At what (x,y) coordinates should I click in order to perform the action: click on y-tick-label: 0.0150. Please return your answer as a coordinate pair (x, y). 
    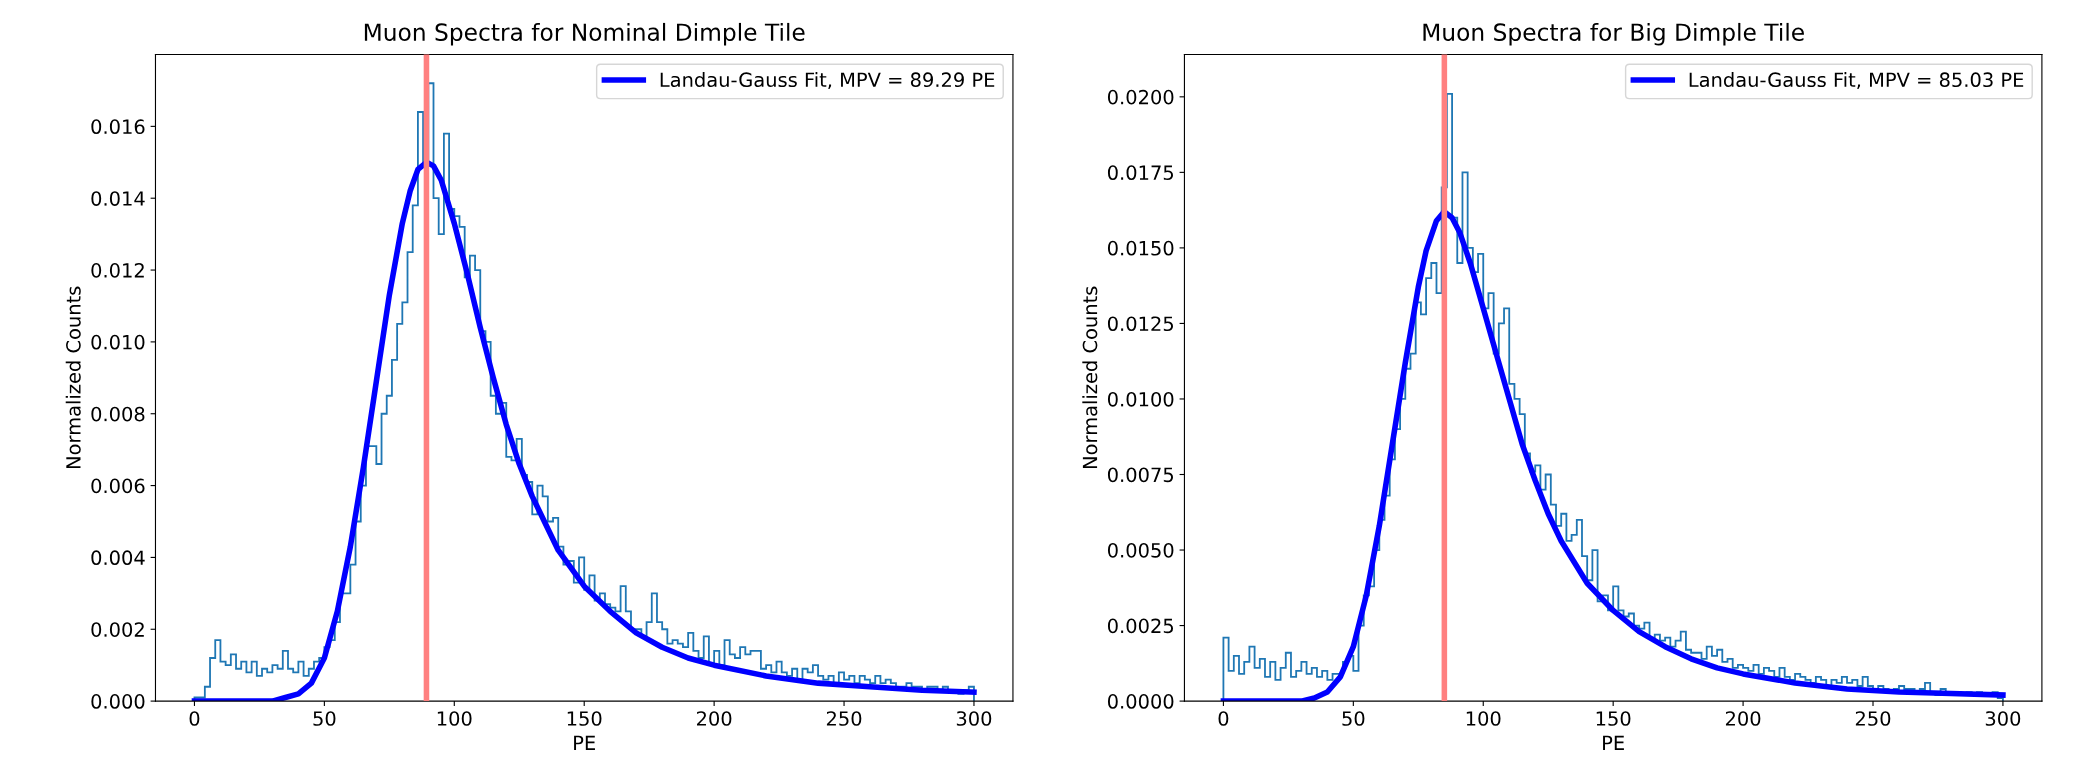
    Looking at the image, I should click on (1140, 248).